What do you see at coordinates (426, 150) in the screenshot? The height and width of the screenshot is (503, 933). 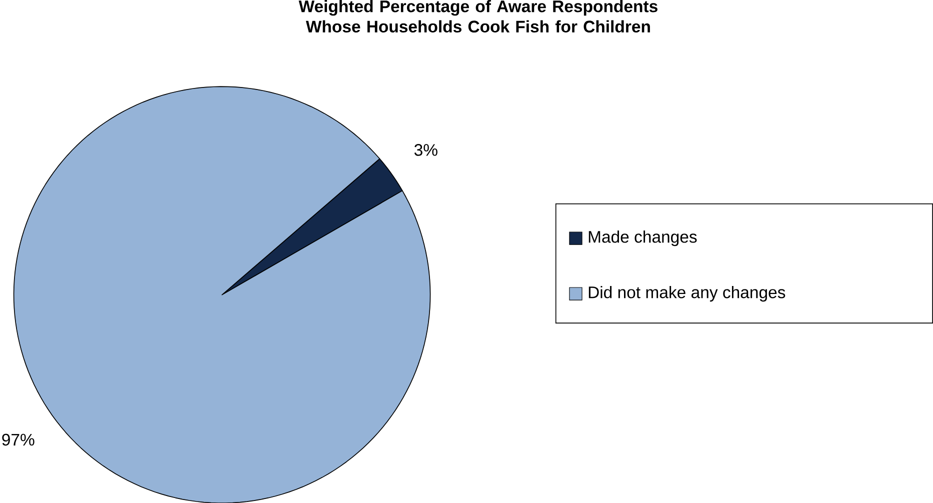 I see `data-label: 3%` at bounding box center [426, 150].